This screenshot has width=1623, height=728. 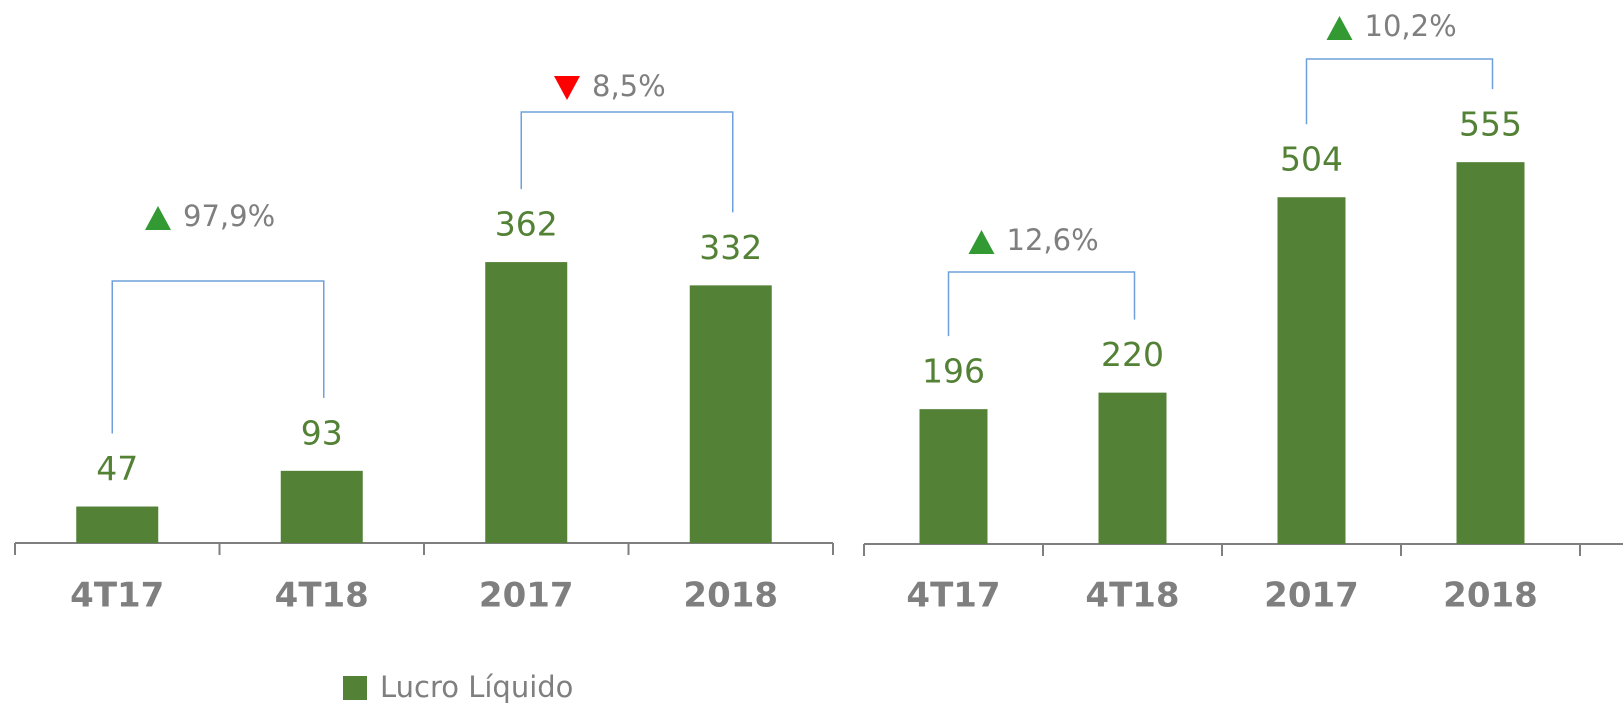 I want to click on value-label: 362, so click(x=526, y=224).